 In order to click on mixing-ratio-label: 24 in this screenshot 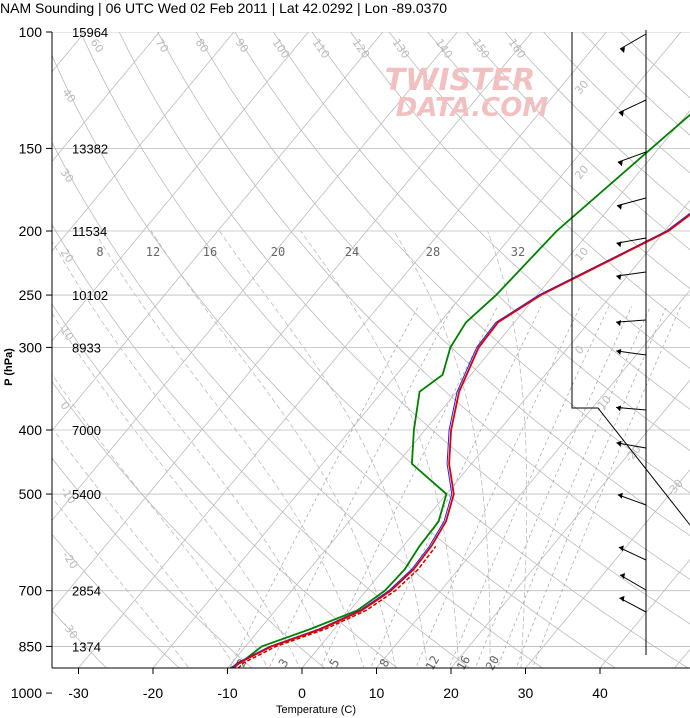, I will do `click(352, 252)`.